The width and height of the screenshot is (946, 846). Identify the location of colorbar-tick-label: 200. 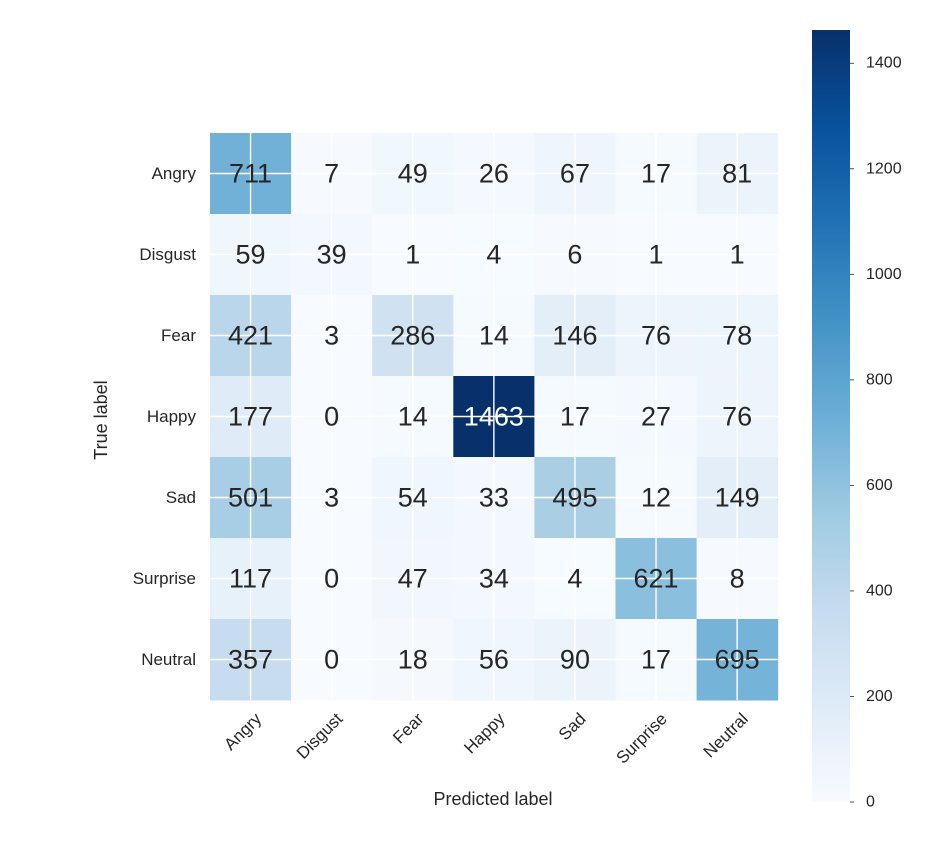
(879, 696).